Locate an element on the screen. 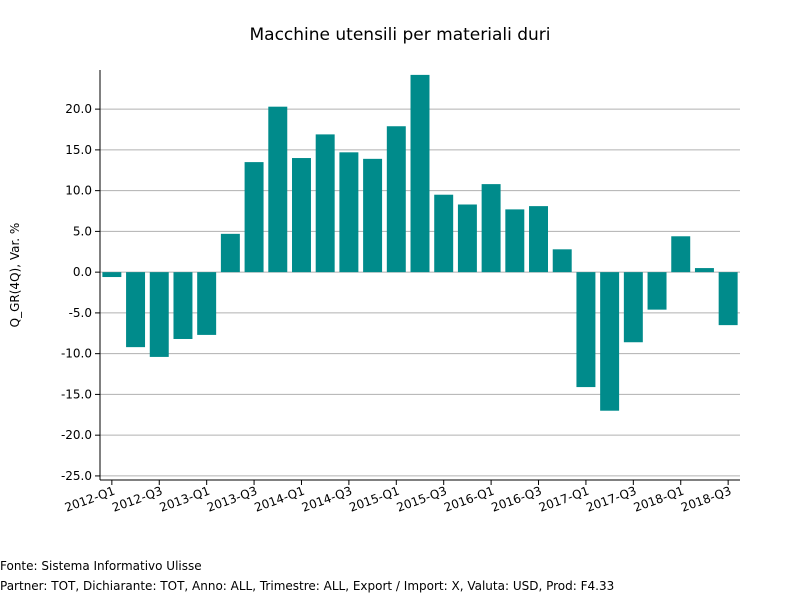 Image resolution: width=800 pixels, height=600 pixels. y-tick-label: 10.0 is located at coordinates (78, 191).